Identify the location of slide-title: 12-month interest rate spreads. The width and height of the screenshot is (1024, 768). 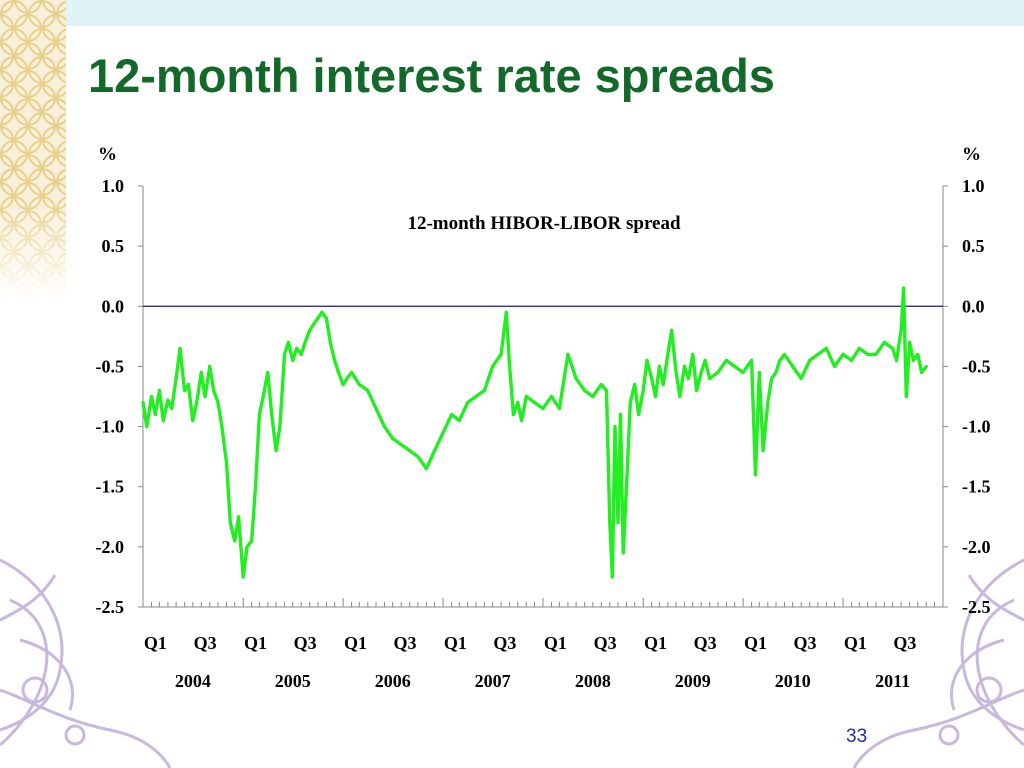
(431, 75).